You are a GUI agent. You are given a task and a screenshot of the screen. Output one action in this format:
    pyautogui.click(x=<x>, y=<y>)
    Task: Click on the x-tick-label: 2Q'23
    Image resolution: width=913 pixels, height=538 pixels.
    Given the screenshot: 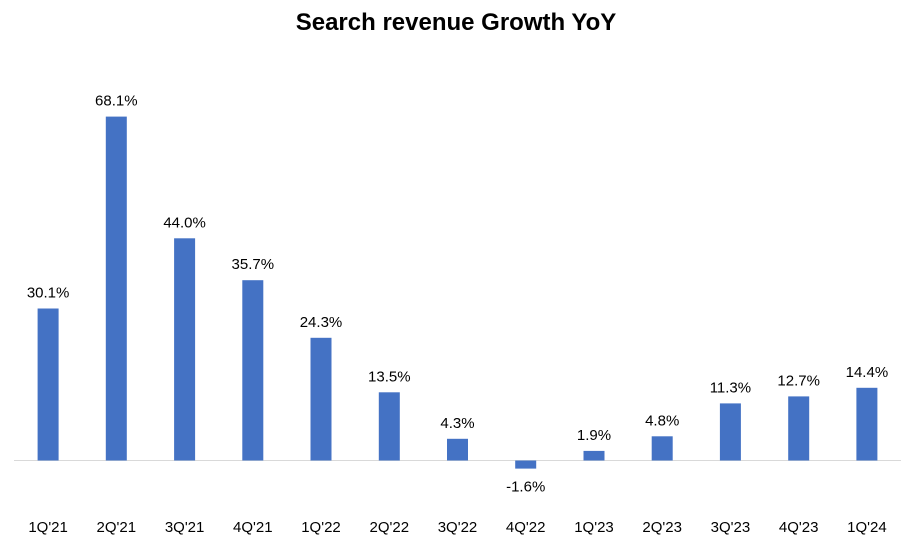 What is the action you would take?
    pyautogui.click(x=662, y=527)
    